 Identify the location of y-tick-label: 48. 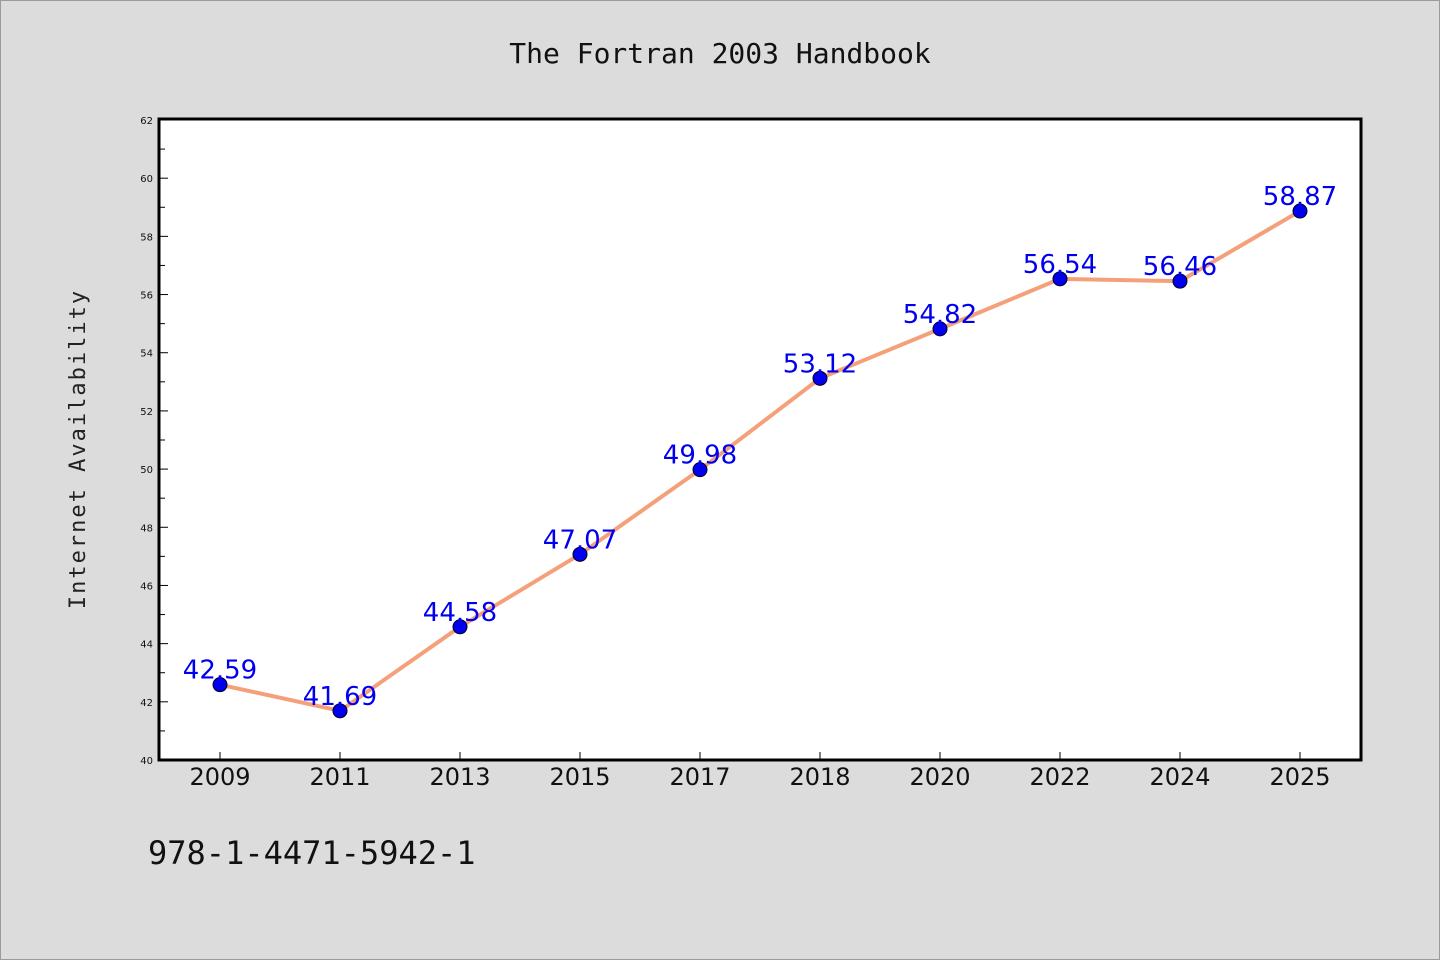
(146, 528).